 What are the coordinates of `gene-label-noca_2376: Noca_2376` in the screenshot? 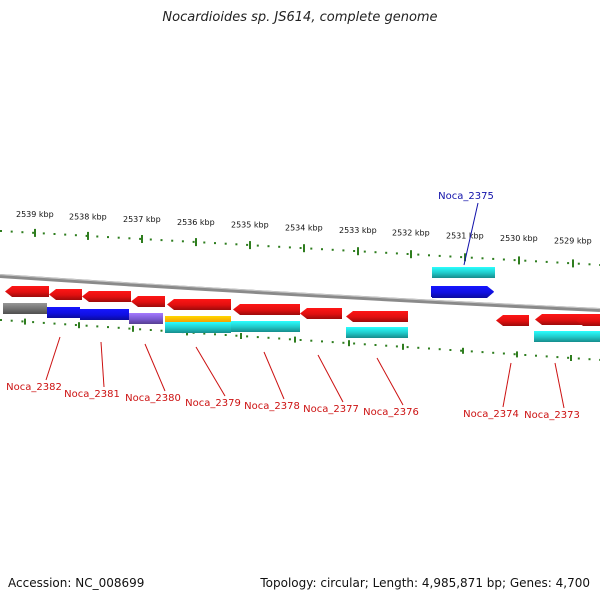 It's located at (391, 412).